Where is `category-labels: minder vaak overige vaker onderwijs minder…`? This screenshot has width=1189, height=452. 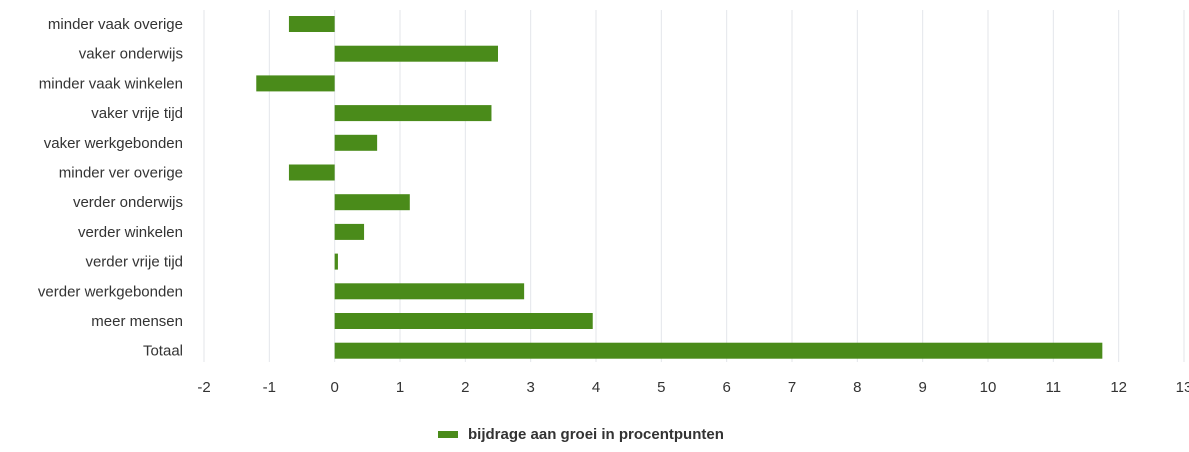
category-labels: minder vaak overige vaker onderwijs minder… is located at coordinates (110, 188).